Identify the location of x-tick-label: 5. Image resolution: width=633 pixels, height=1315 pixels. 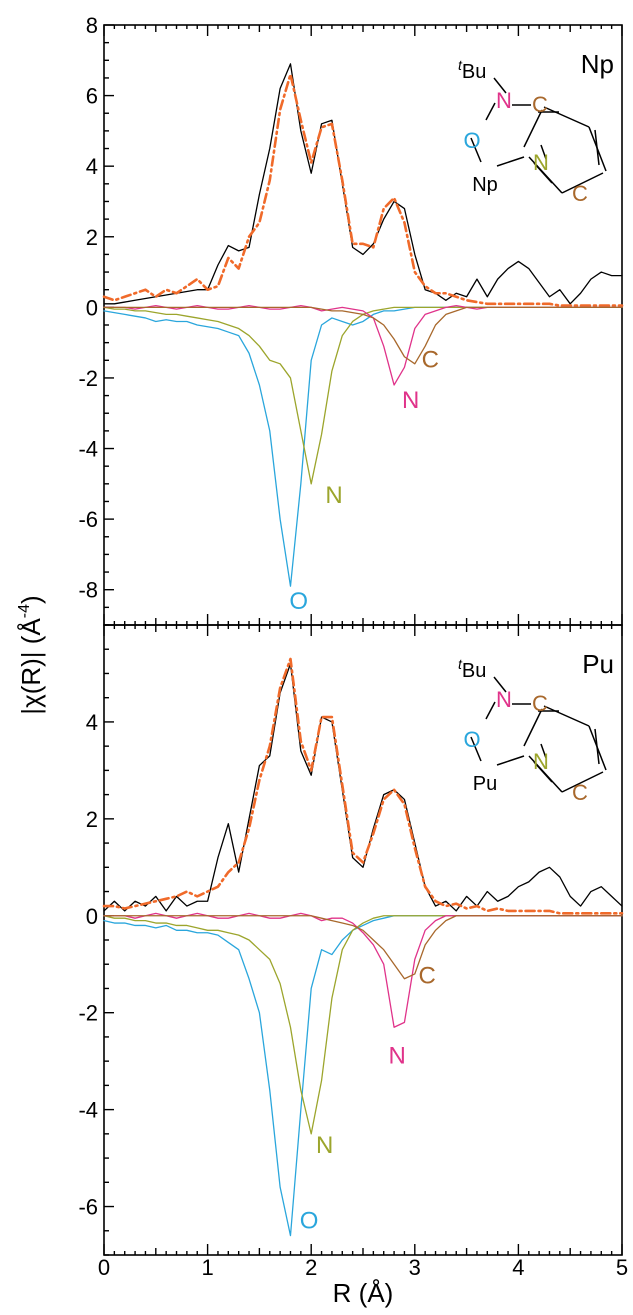
(622, 1267).